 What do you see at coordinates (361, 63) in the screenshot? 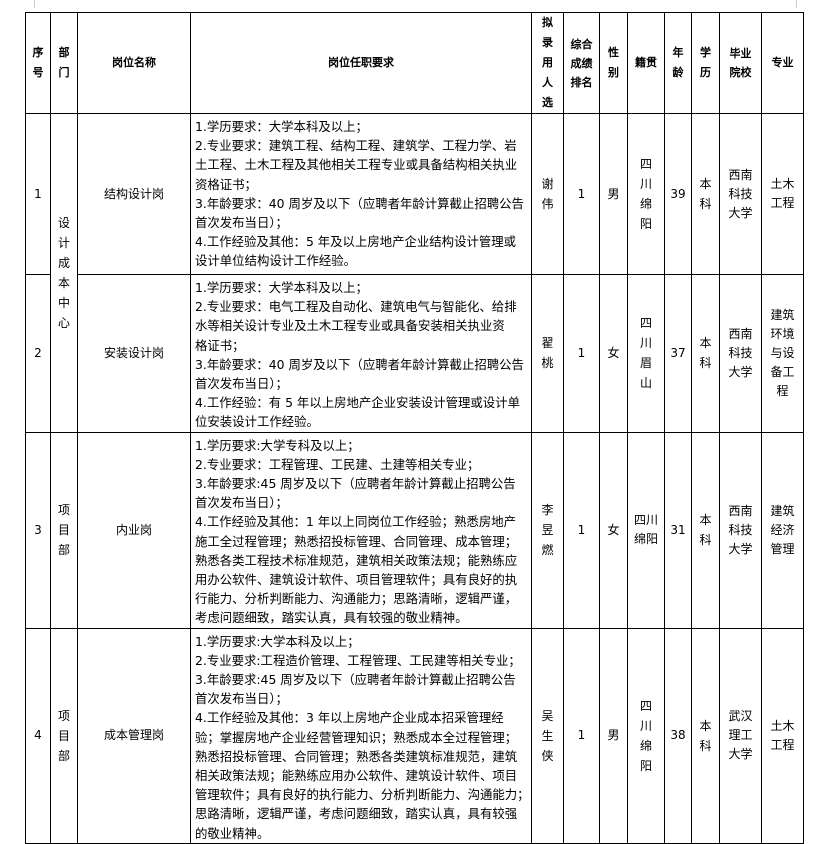
I see `header-cell: 岗位任职要求` at bounding box center [361, 63].